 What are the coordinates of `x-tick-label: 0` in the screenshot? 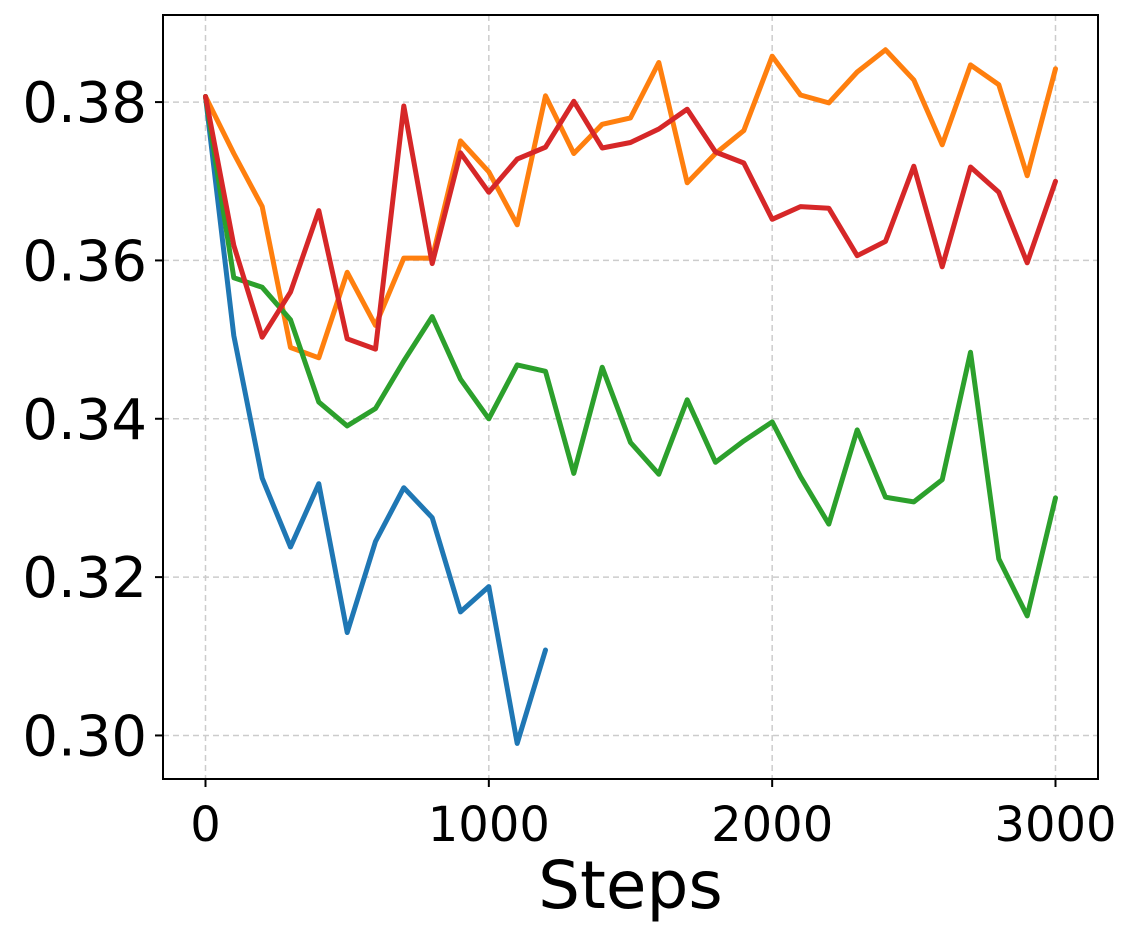 It's located at (205, 825).